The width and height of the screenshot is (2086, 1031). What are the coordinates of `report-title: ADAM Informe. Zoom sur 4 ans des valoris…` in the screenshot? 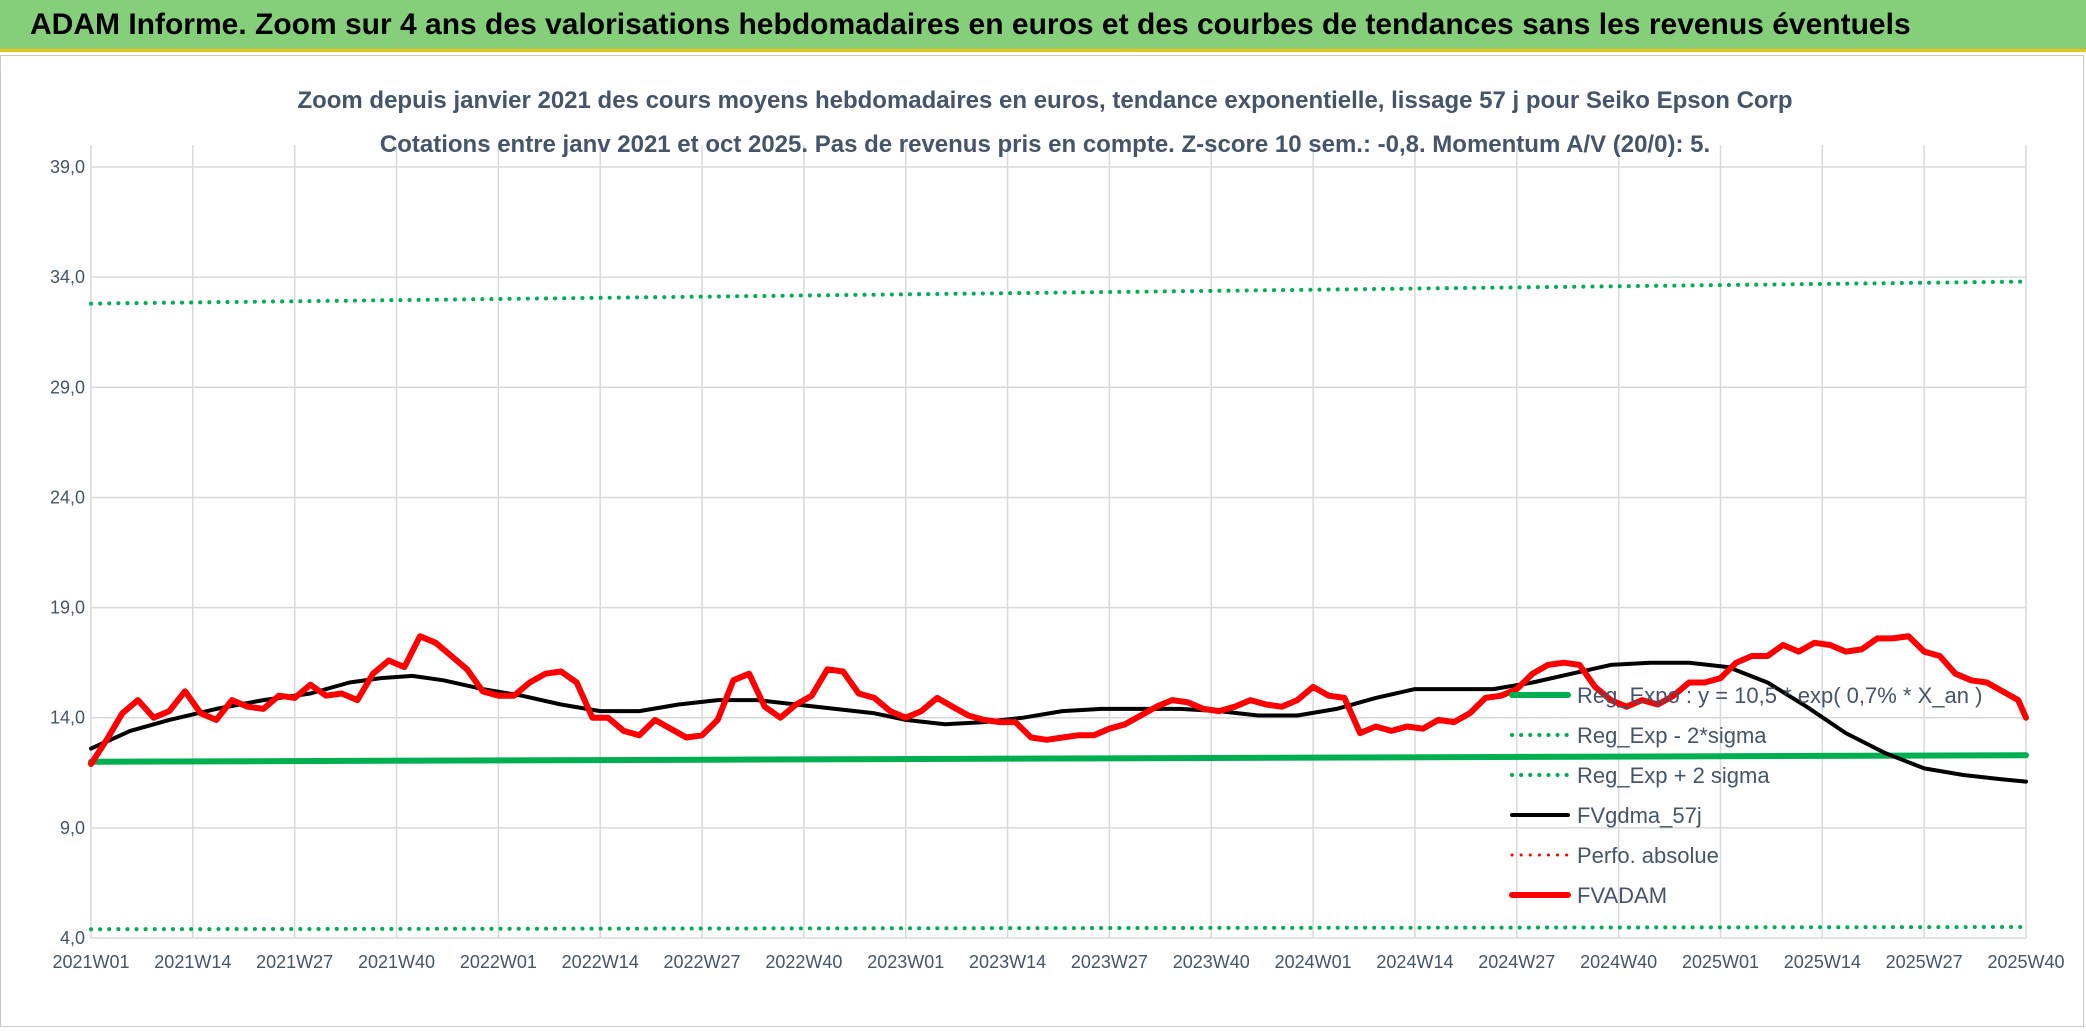 It's located at (970, 24).